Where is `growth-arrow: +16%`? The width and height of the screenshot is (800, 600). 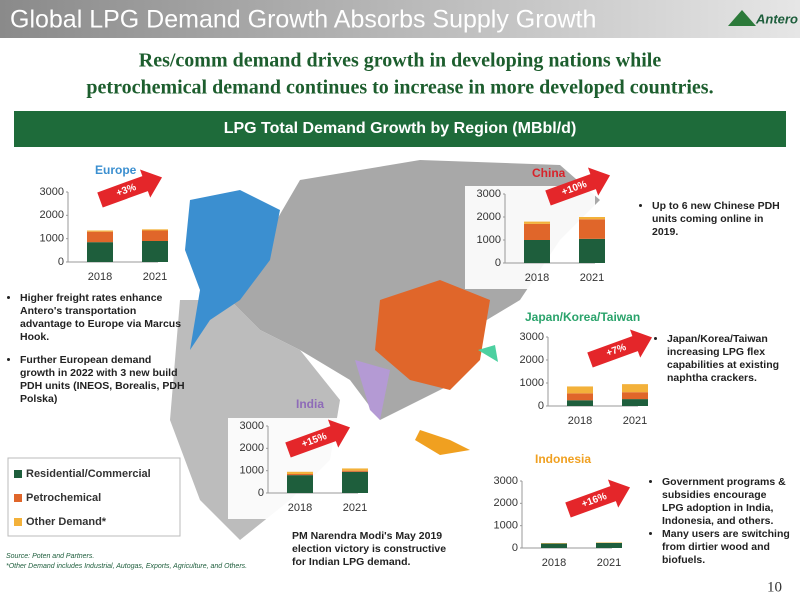 growth-arrow: +16% is located at coordinates (598, 498).